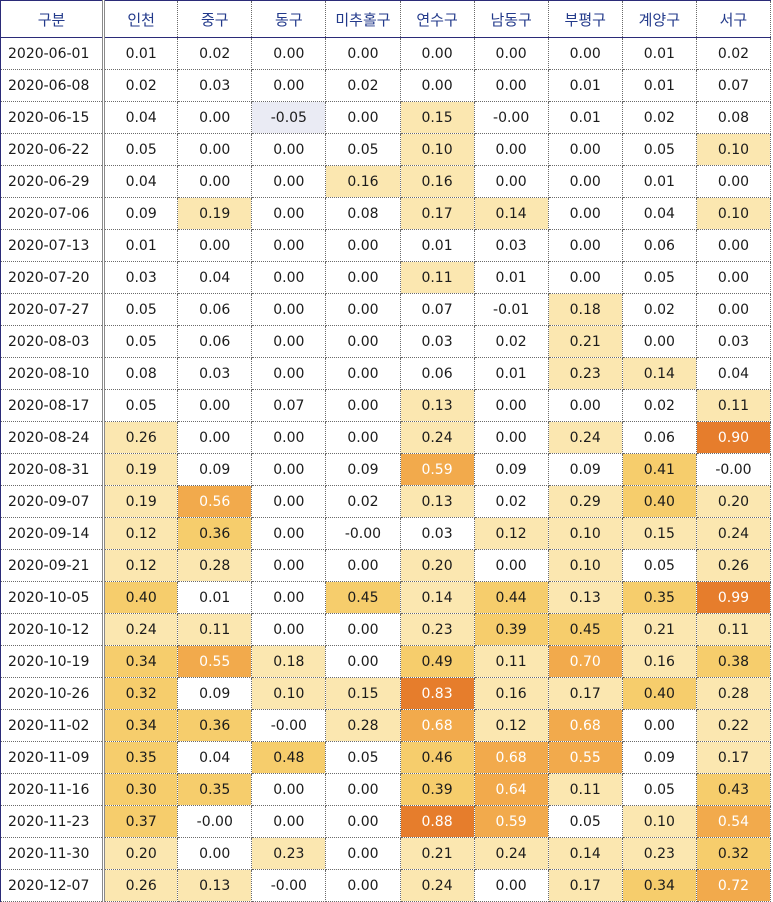  Describe the element at coordinates (53, 661) in the screenshot. I see `date-cell: 2020-10-19` at that location.